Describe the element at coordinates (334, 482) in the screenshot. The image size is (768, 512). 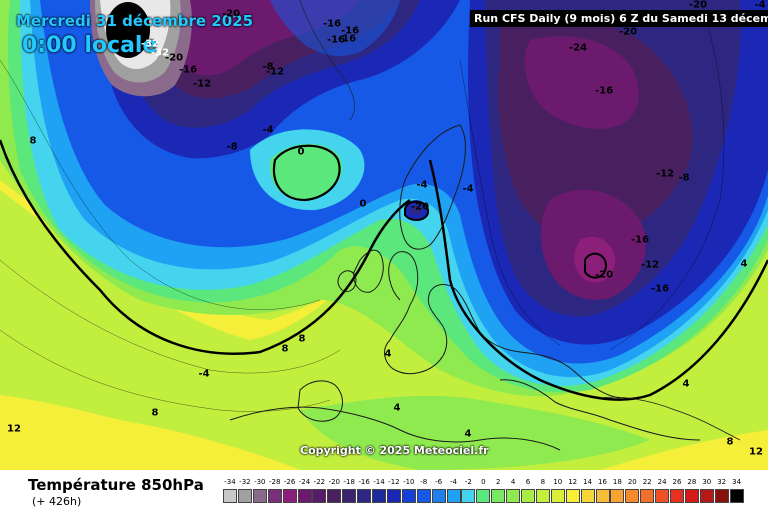
I see `scale-tick-label: -20` at that location.